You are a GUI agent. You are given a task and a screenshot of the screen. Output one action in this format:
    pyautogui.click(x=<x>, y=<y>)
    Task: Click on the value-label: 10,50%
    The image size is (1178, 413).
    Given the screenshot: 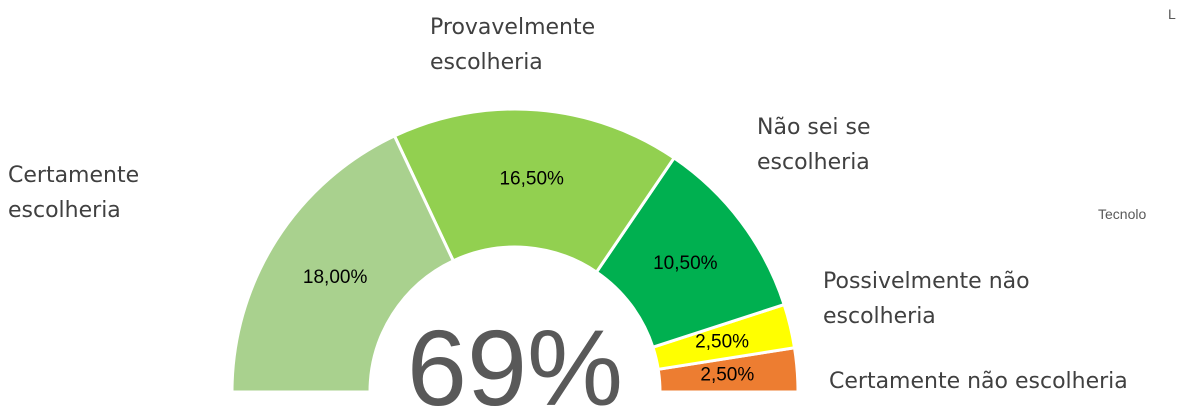 What is the action you would take?
    pyautogui.click(x=685, y=263)
    